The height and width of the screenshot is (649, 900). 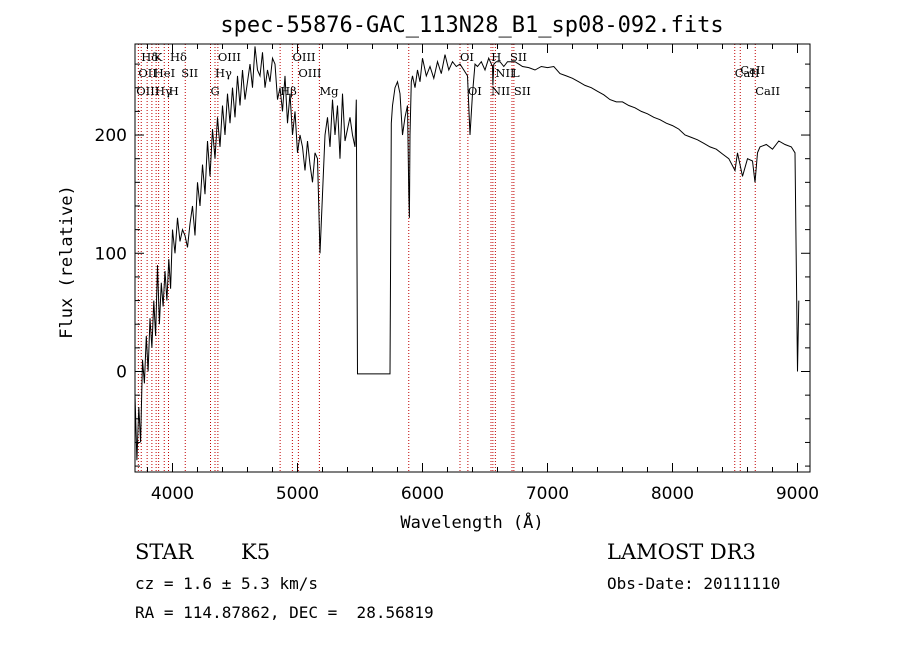 What do you see at coordinates (147, 73) in the screenshot?
I see `line-label: OII` at bounding box center [147, 73].